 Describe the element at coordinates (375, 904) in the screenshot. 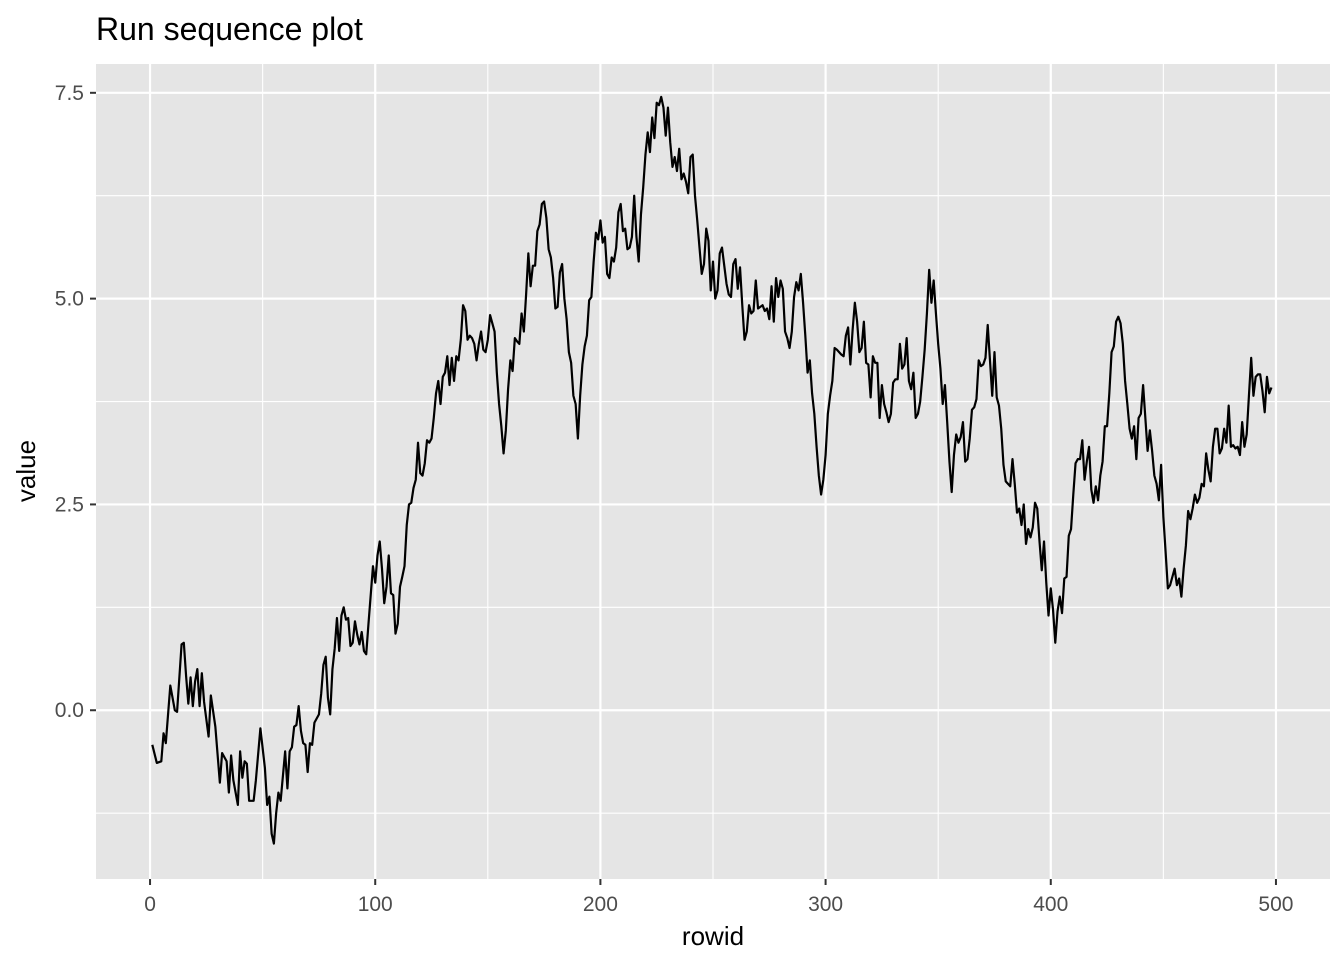

I see `x-tick-label: 100` at that location.